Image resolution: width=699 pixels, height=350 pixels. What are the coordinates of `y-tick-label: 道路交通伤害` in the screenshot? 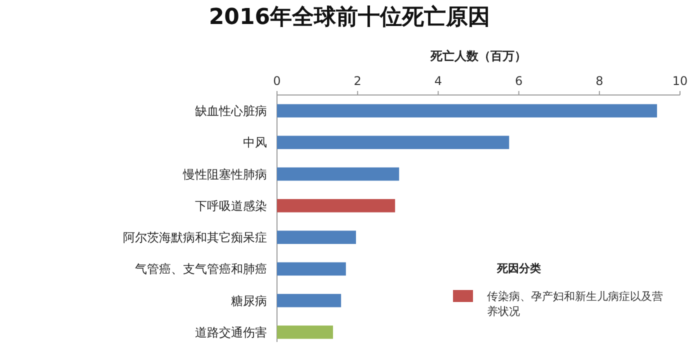 It's located at (231, 332).